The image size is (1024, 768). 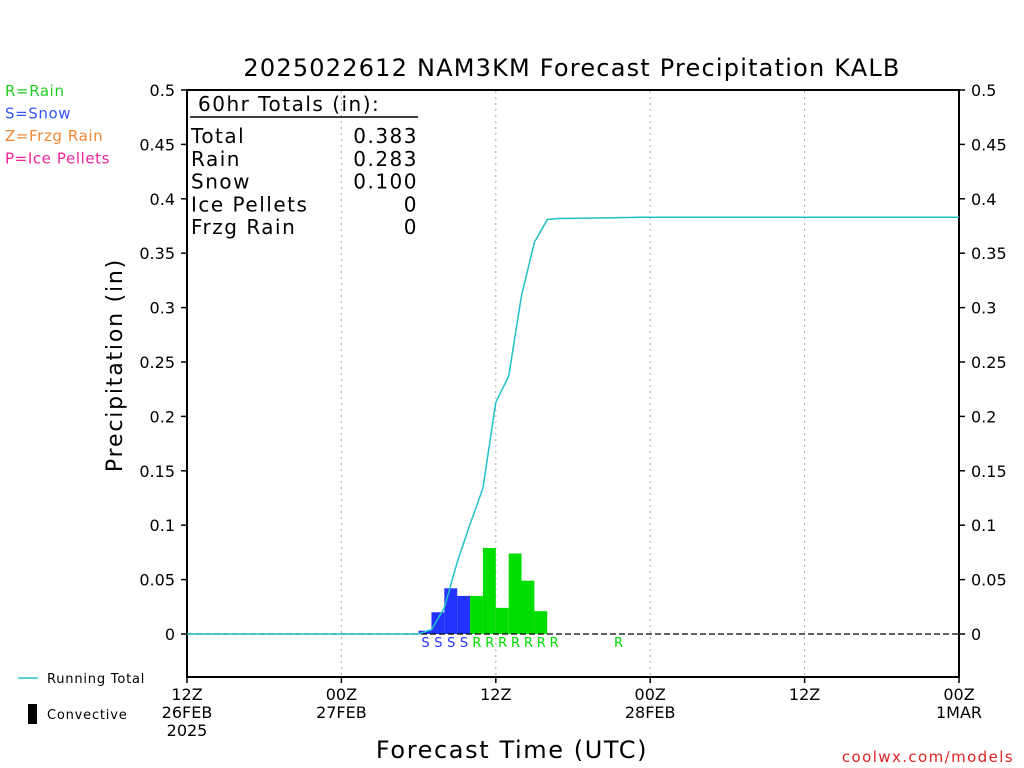 What do you see at coordinates (989, 471) in the screenshot?
I see `y-tick-label-right: 0.15` at bounding box center [989, 471].